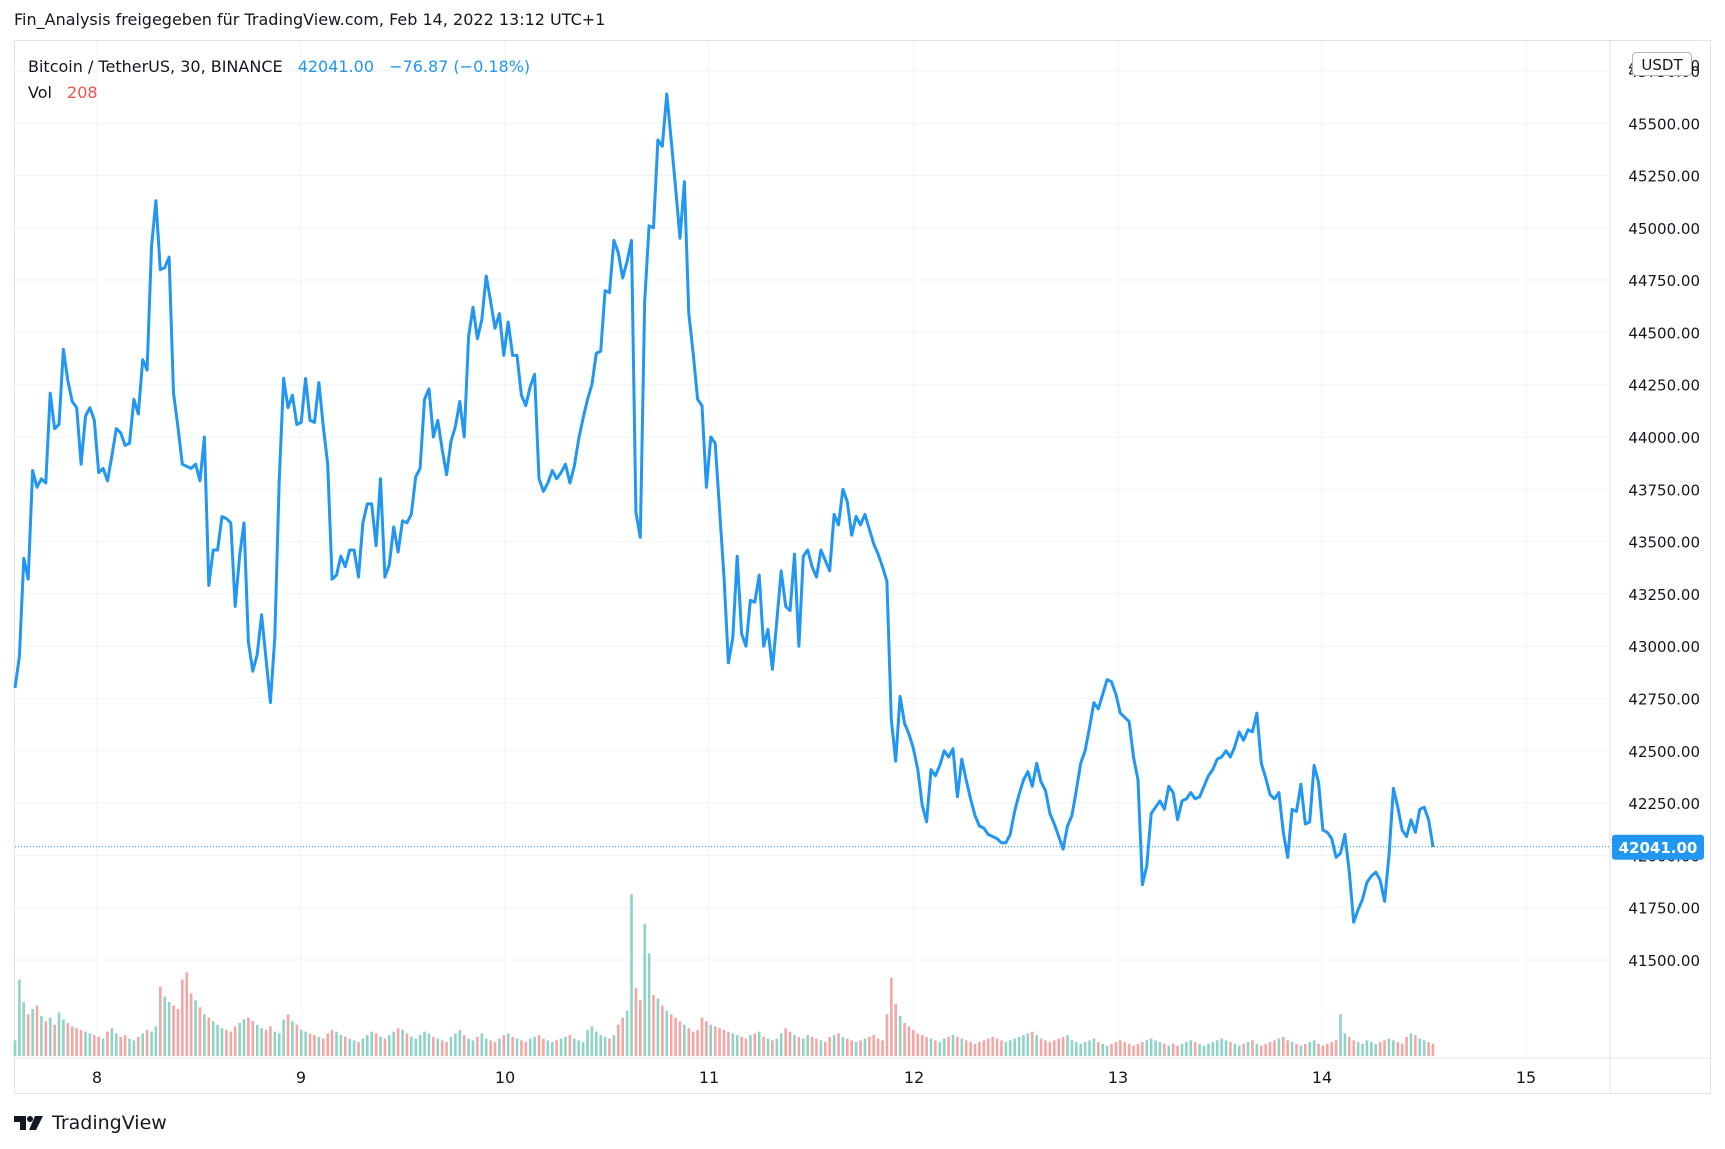  Describe the element at coordinates (1664, 438) in the screenshot. I see `y-tick-label: 44000.00` at that location.